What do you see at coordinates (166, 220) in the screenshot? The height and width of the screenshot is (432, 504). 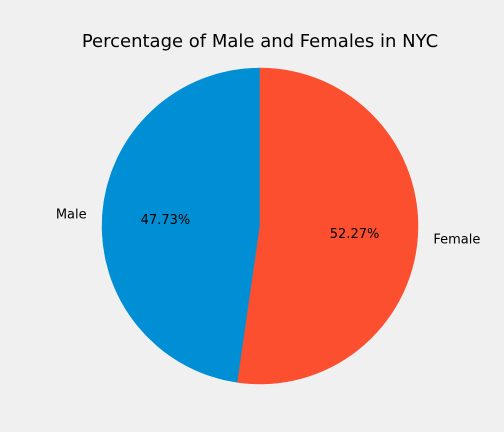 I see `slice-percent-male: 47.73%` at bounding box center [166, 220].